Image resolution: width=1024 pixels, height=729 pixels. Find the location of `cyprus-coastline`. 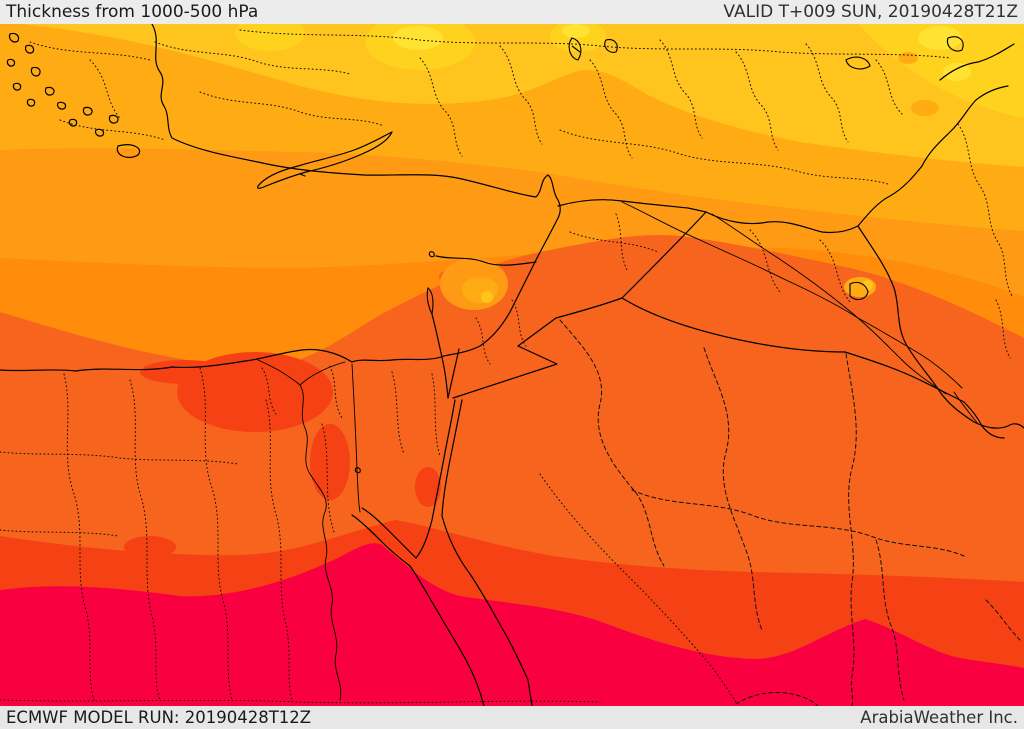

cyprus-coastline is located at coordinates (325, 160).